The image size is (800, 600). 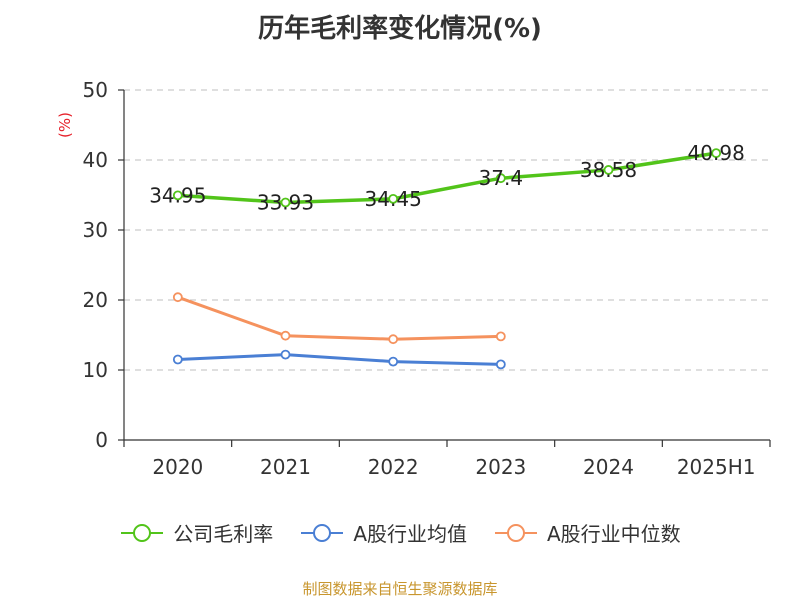 What do you see at coordinates (95, 90) in the screenshot?
I see `y-tick-label: 50` at bounding box center [95, 90].